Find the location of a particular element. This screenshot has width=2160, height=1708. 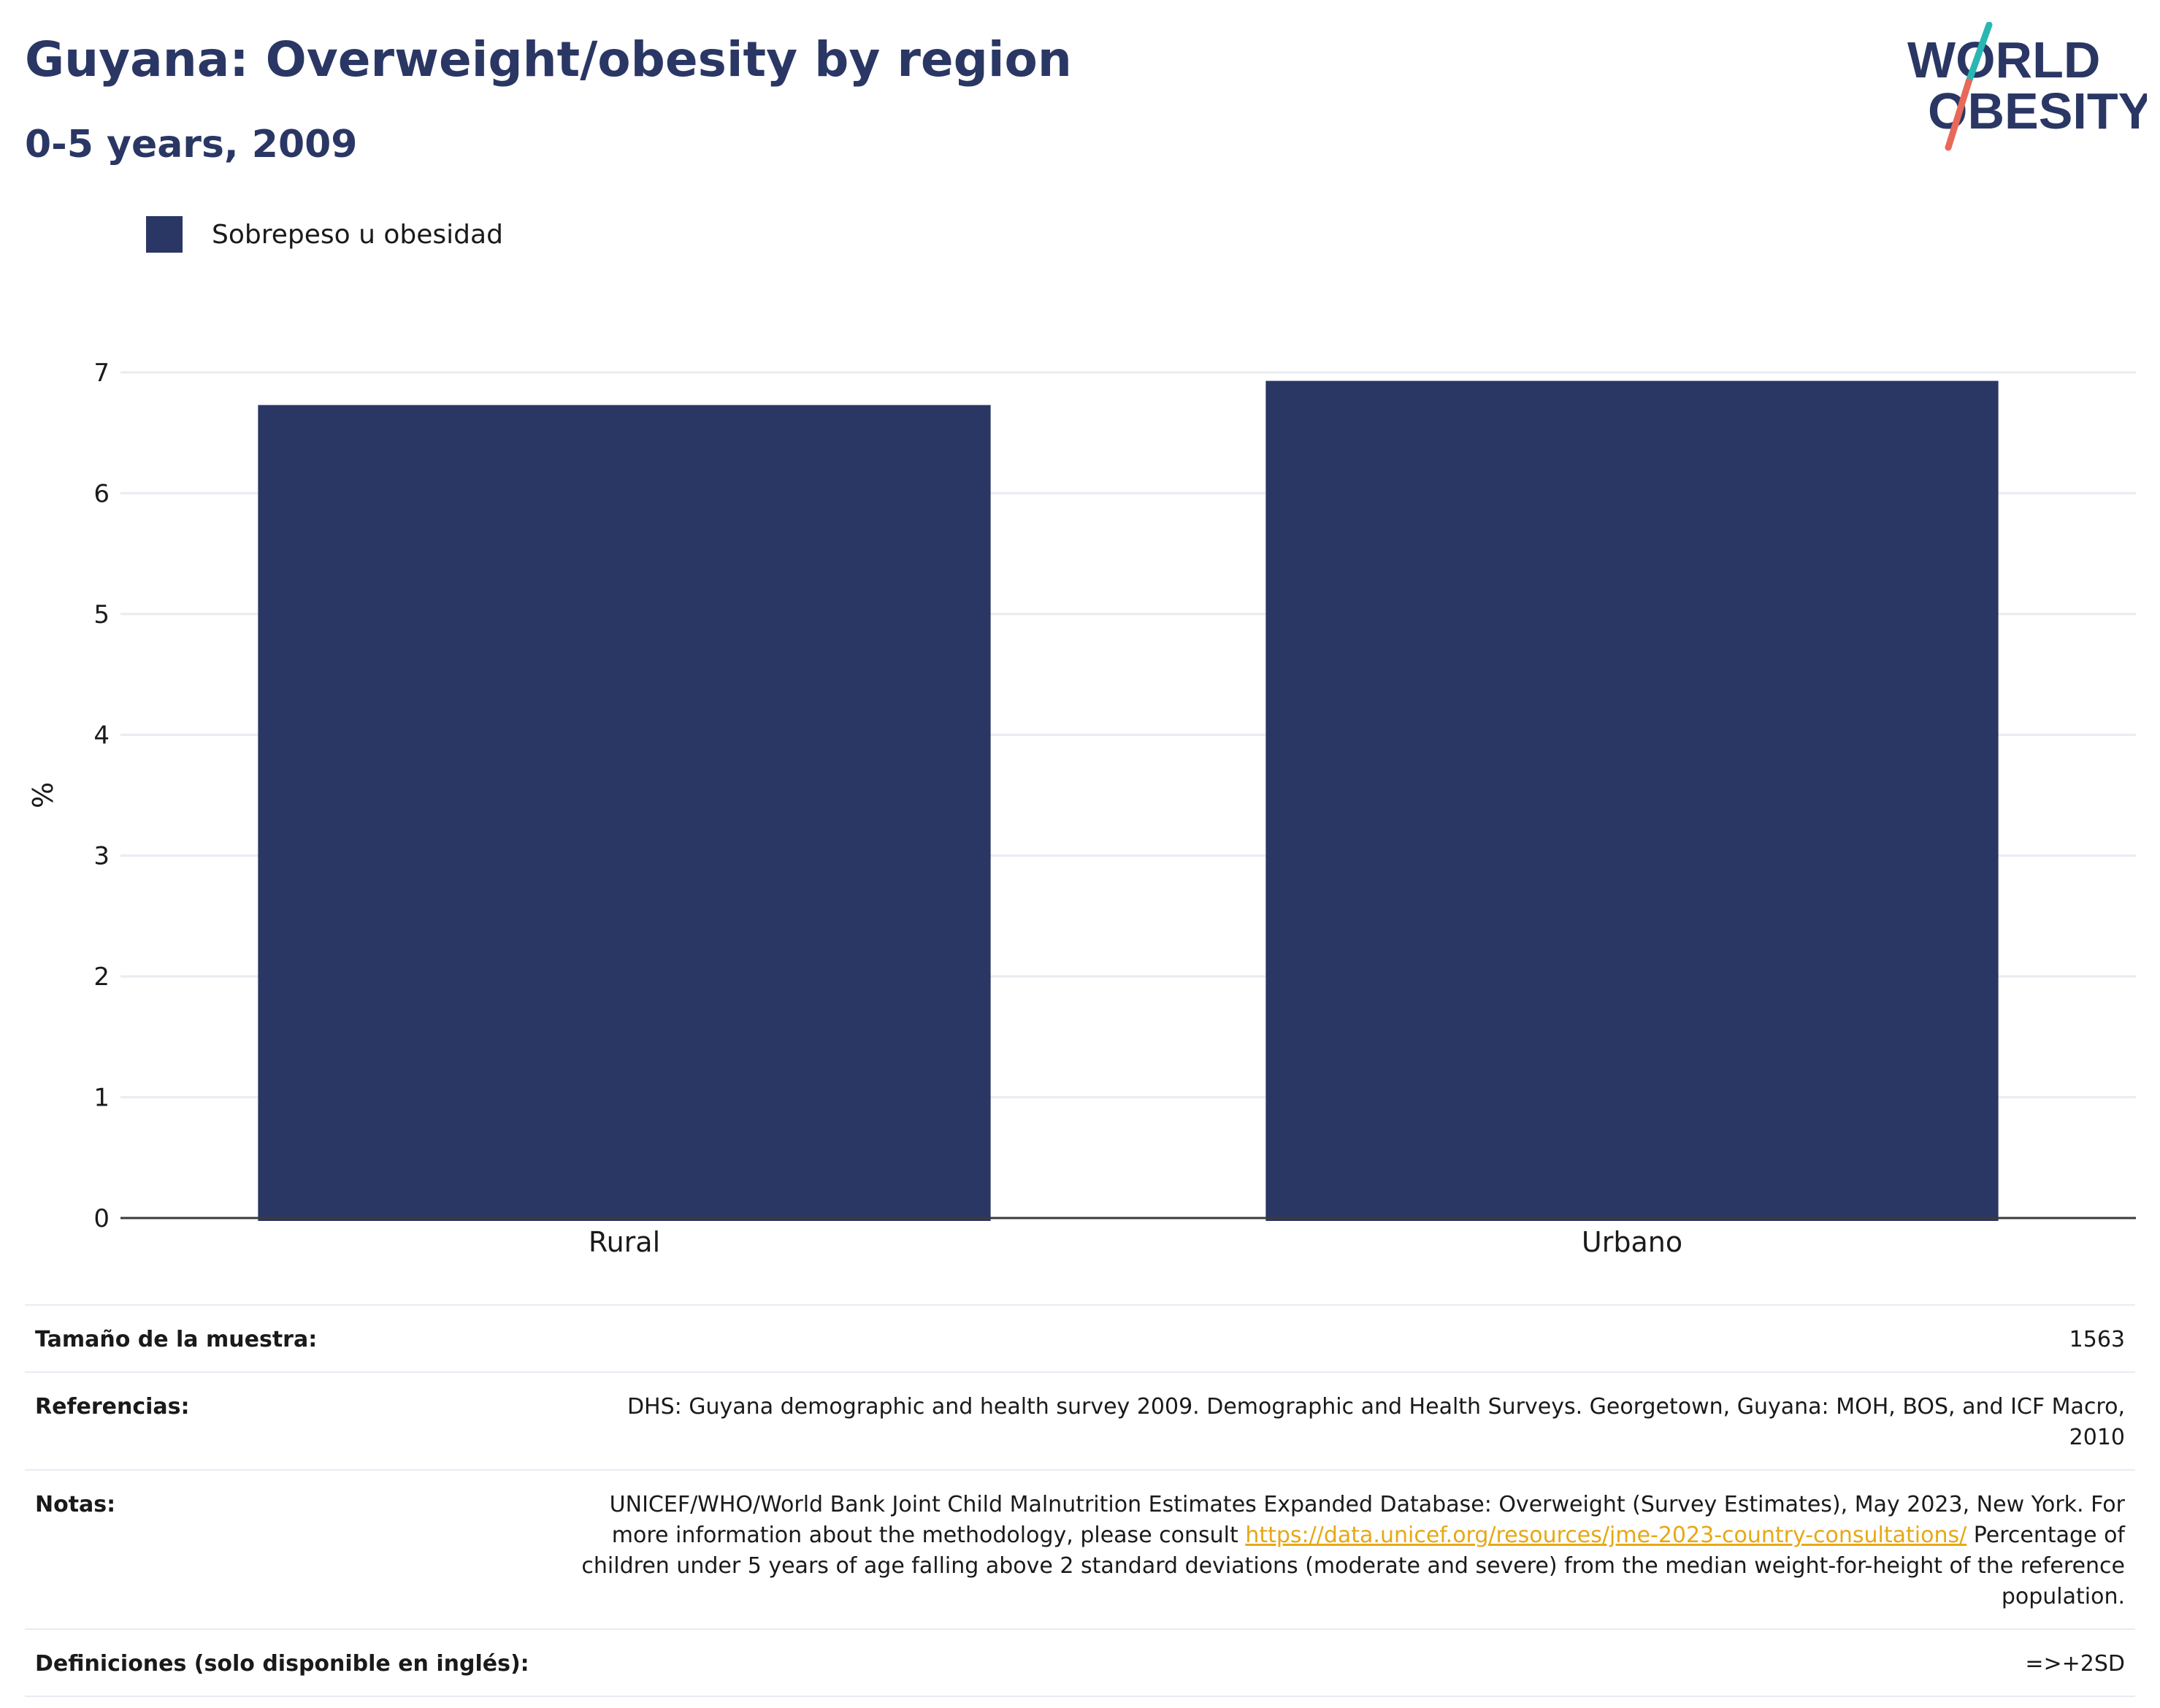

y-tick-label: 6 is located at coordinates (101, 493).